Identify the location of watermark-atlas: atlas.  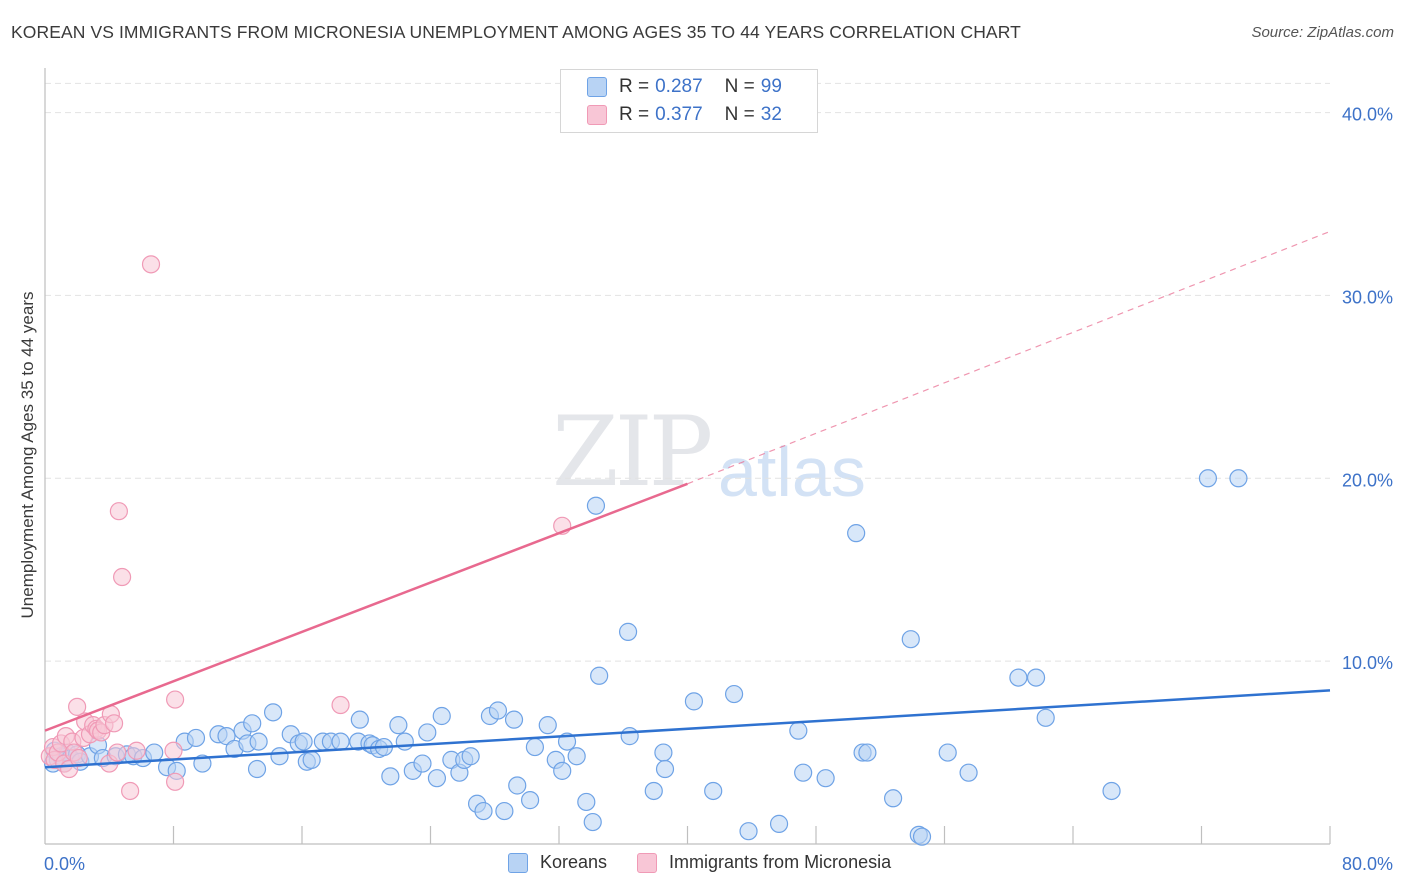
(792, 472).